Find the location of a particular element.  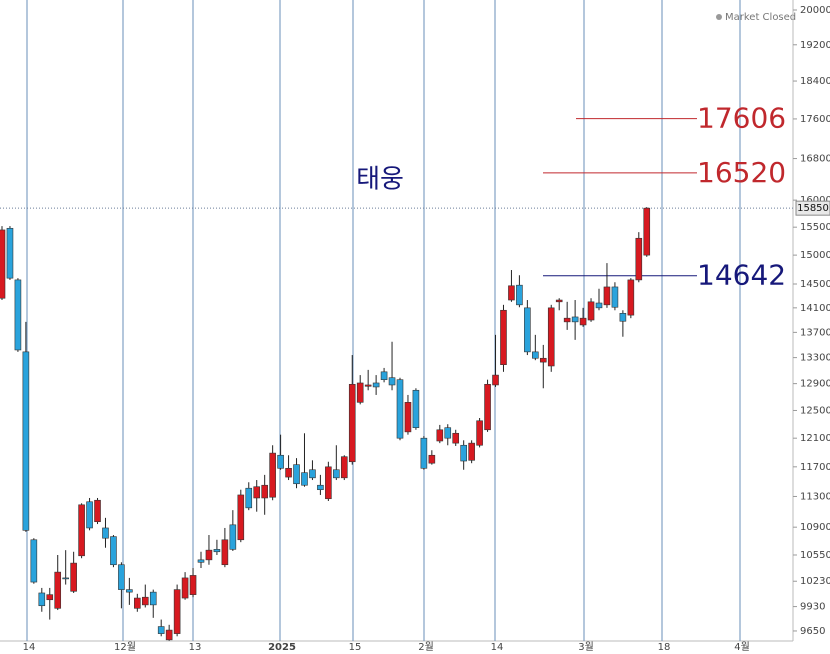

y-tick-label: 10230 is located at coordinates (815, 581).